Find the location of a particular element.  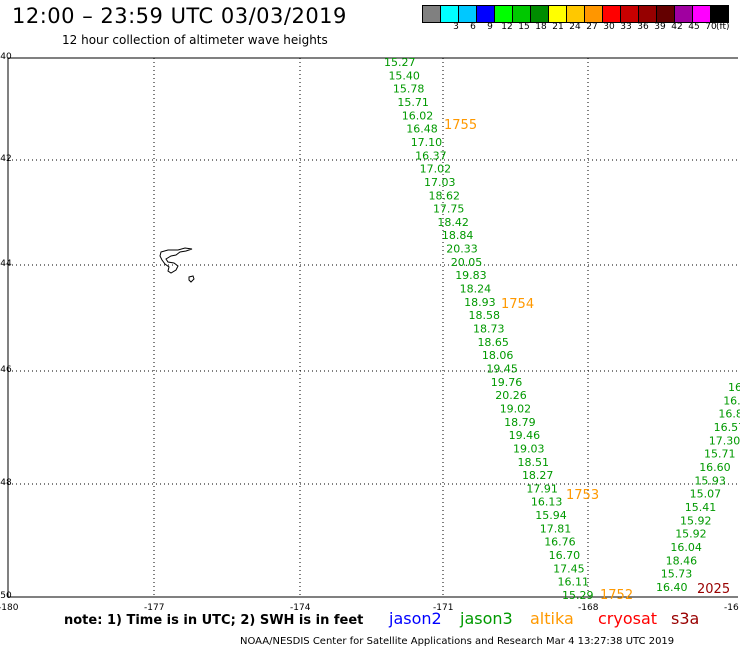

wave-height-value: 18.58 is located at coordinates (485, 315).